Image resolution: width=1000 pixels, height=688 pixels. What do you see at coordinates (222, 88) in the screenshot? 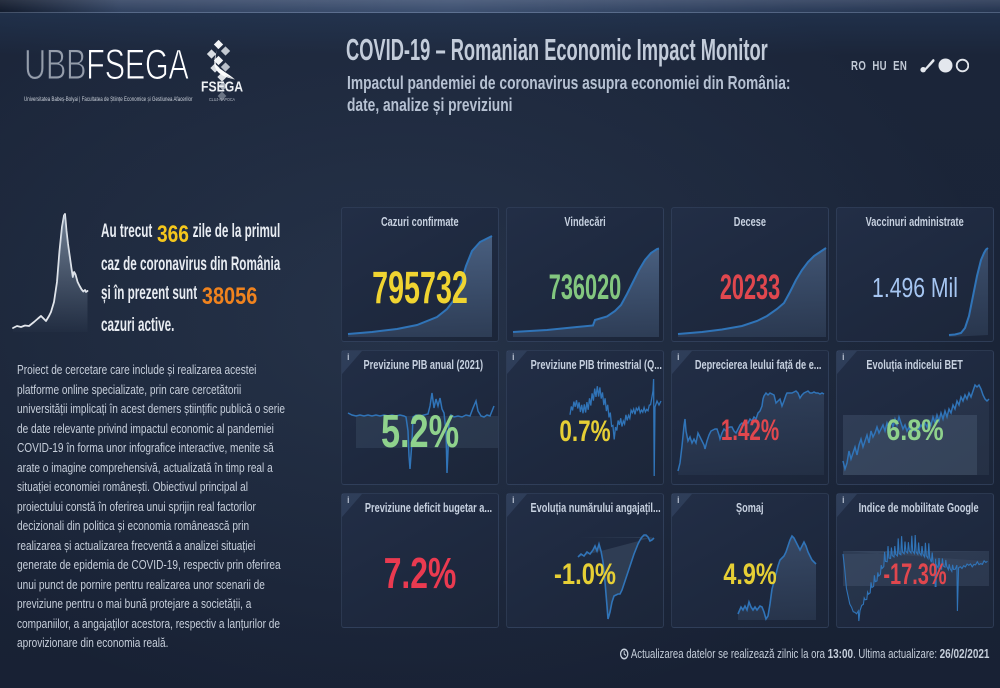
I see `svg-text: FSEGA` at bounding box center [222, 88].